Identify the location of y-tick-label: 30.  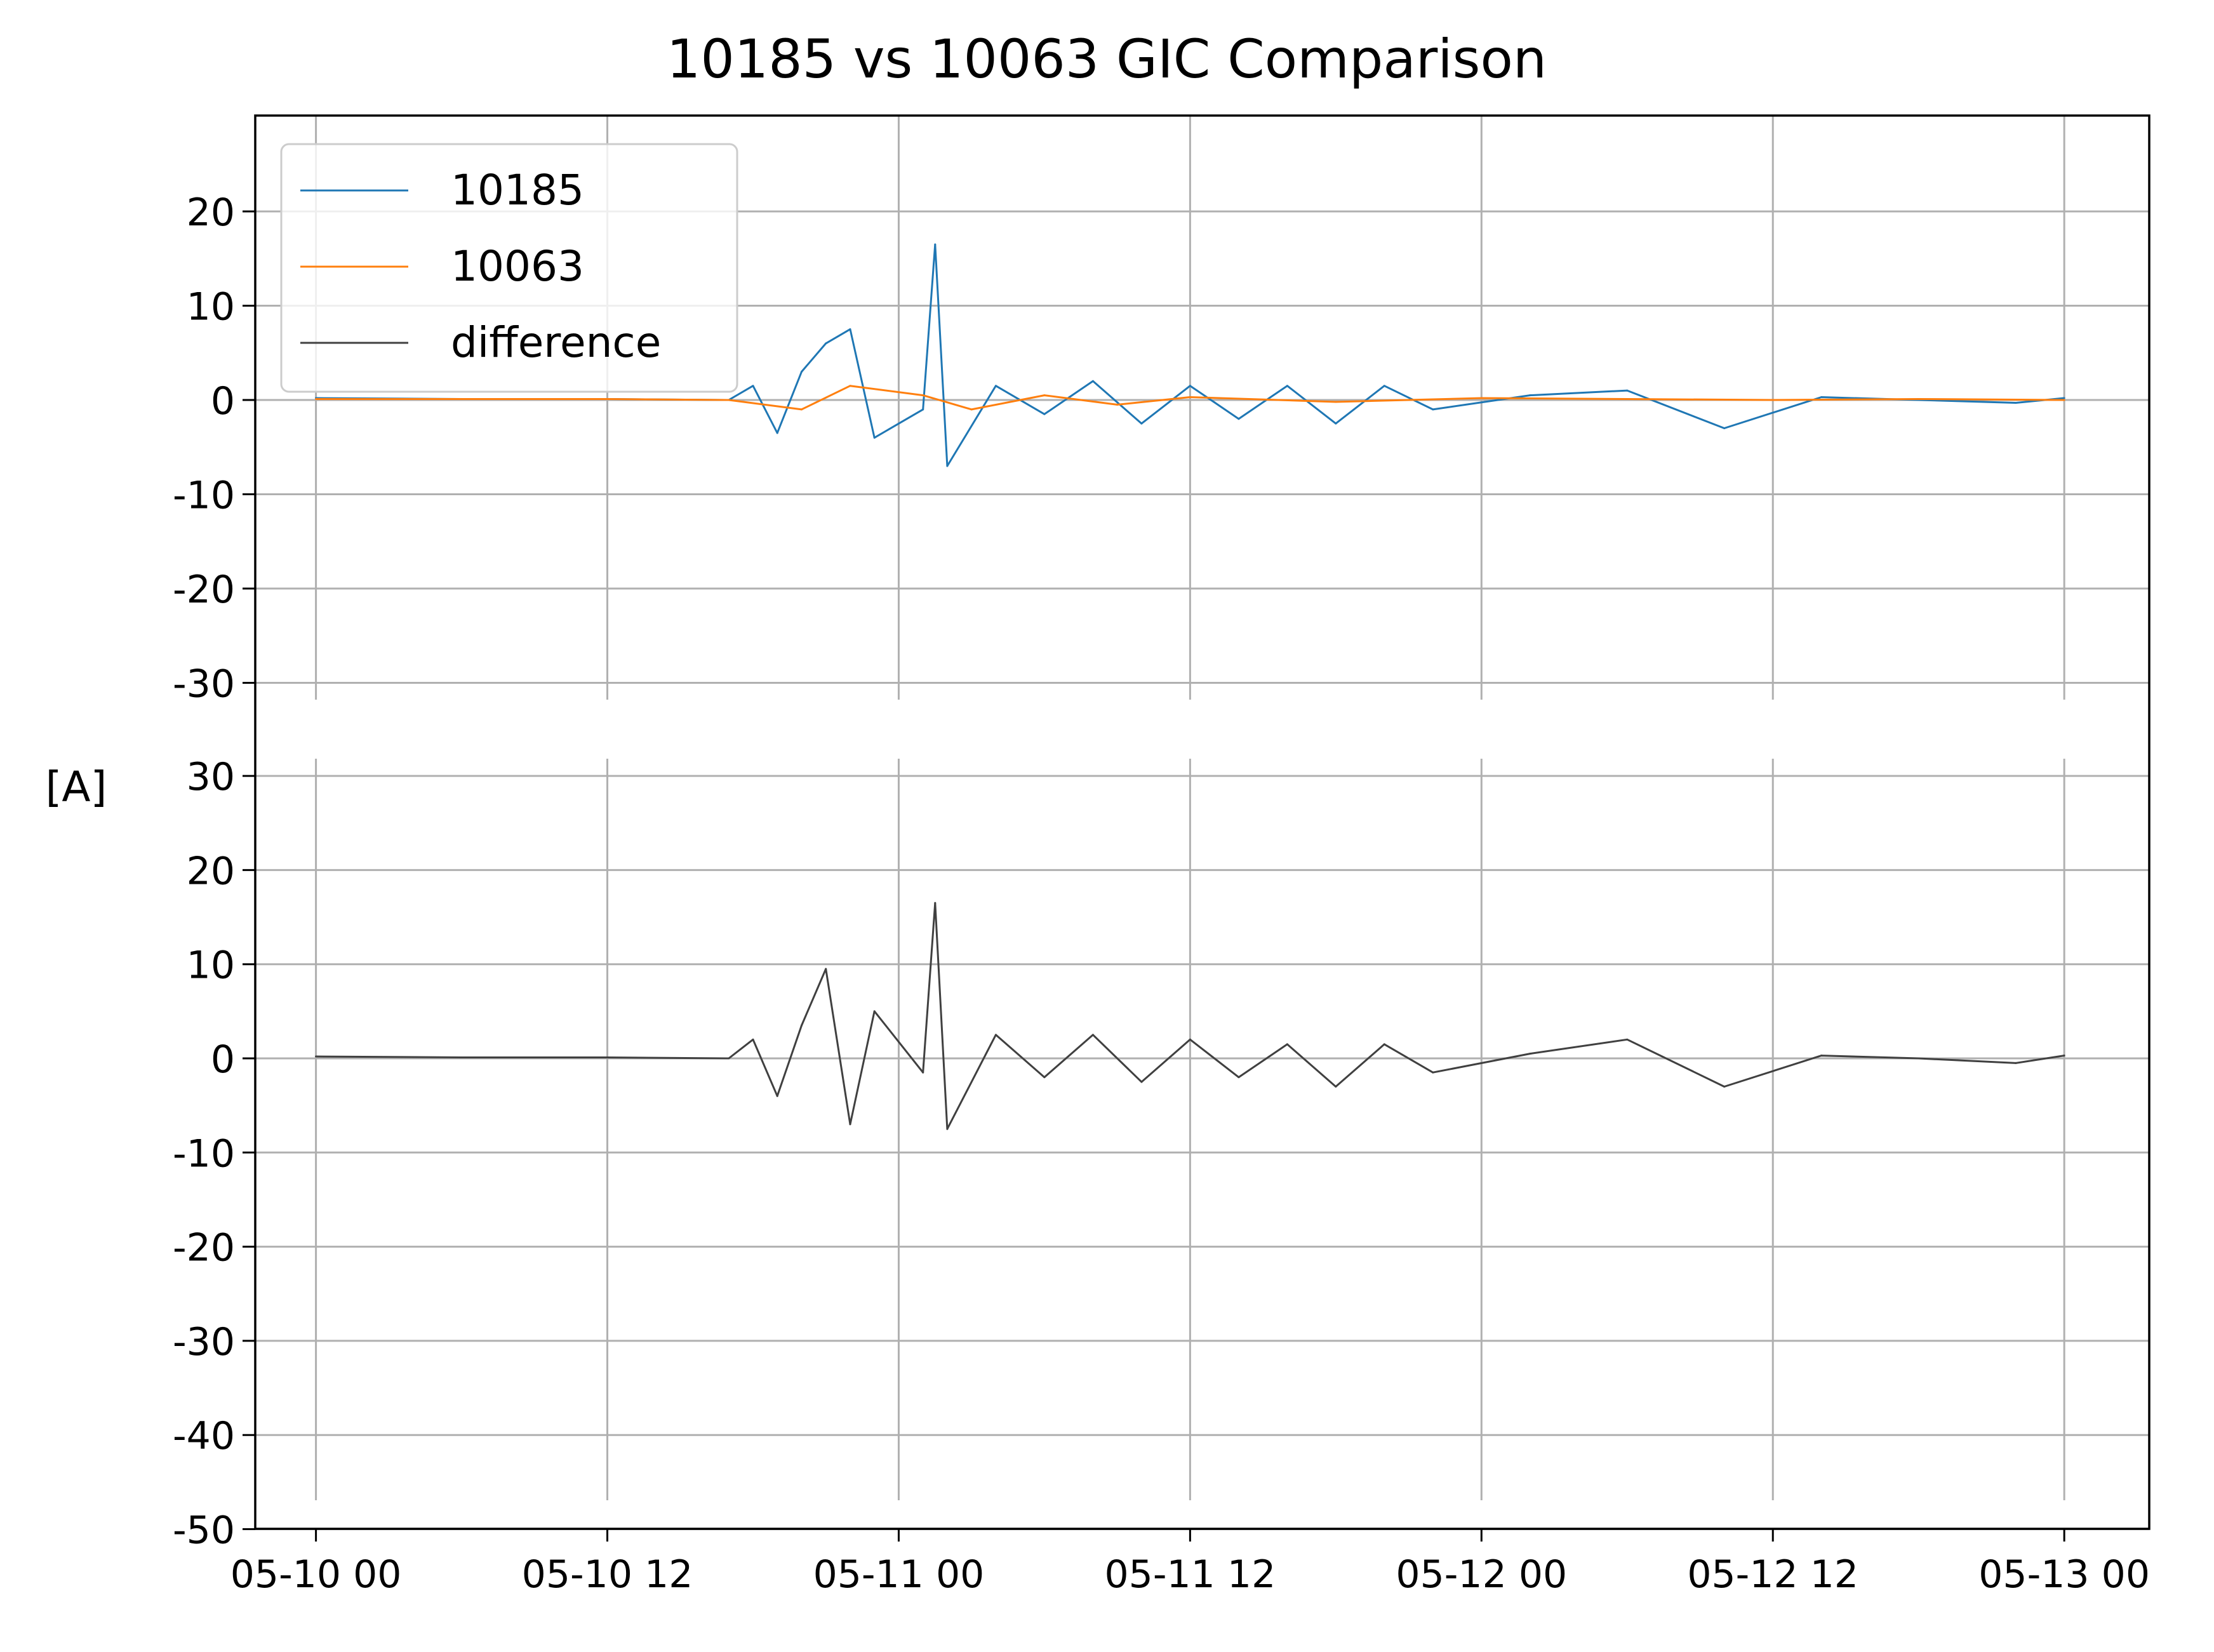
(211, 777).